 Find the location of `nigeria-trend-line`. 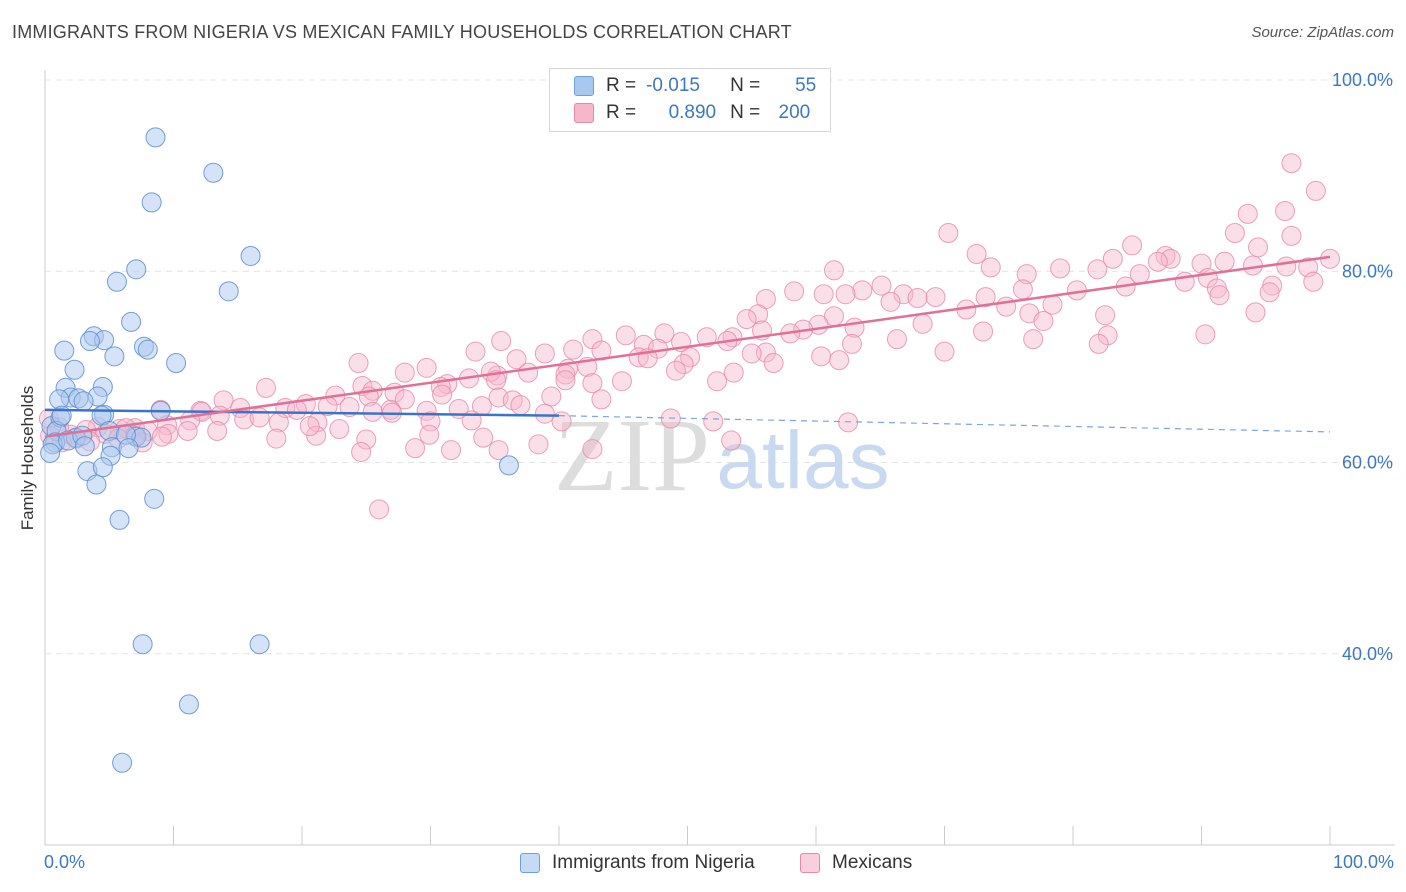

nigeria-trend-line is located at coordinates (302, 412).